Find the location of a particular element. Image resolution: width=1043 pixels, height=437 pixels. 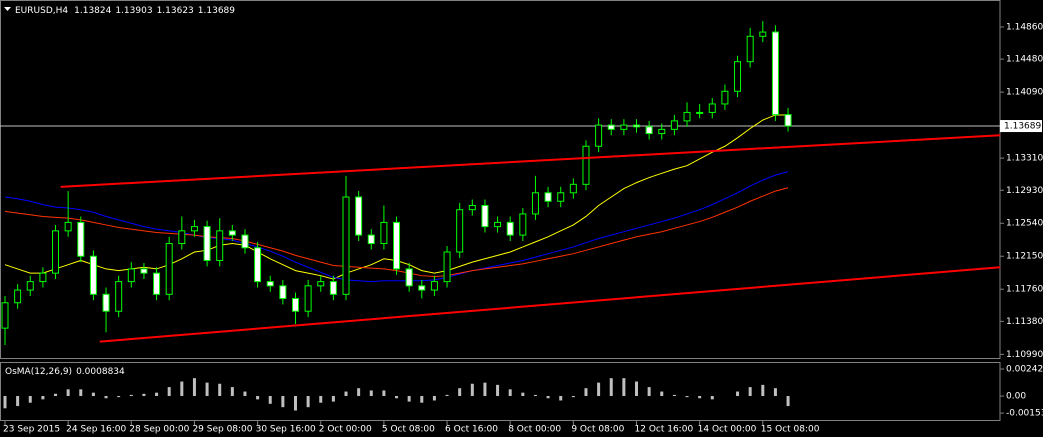

header-close: 1.13689 is located at coordinates (216, 11).